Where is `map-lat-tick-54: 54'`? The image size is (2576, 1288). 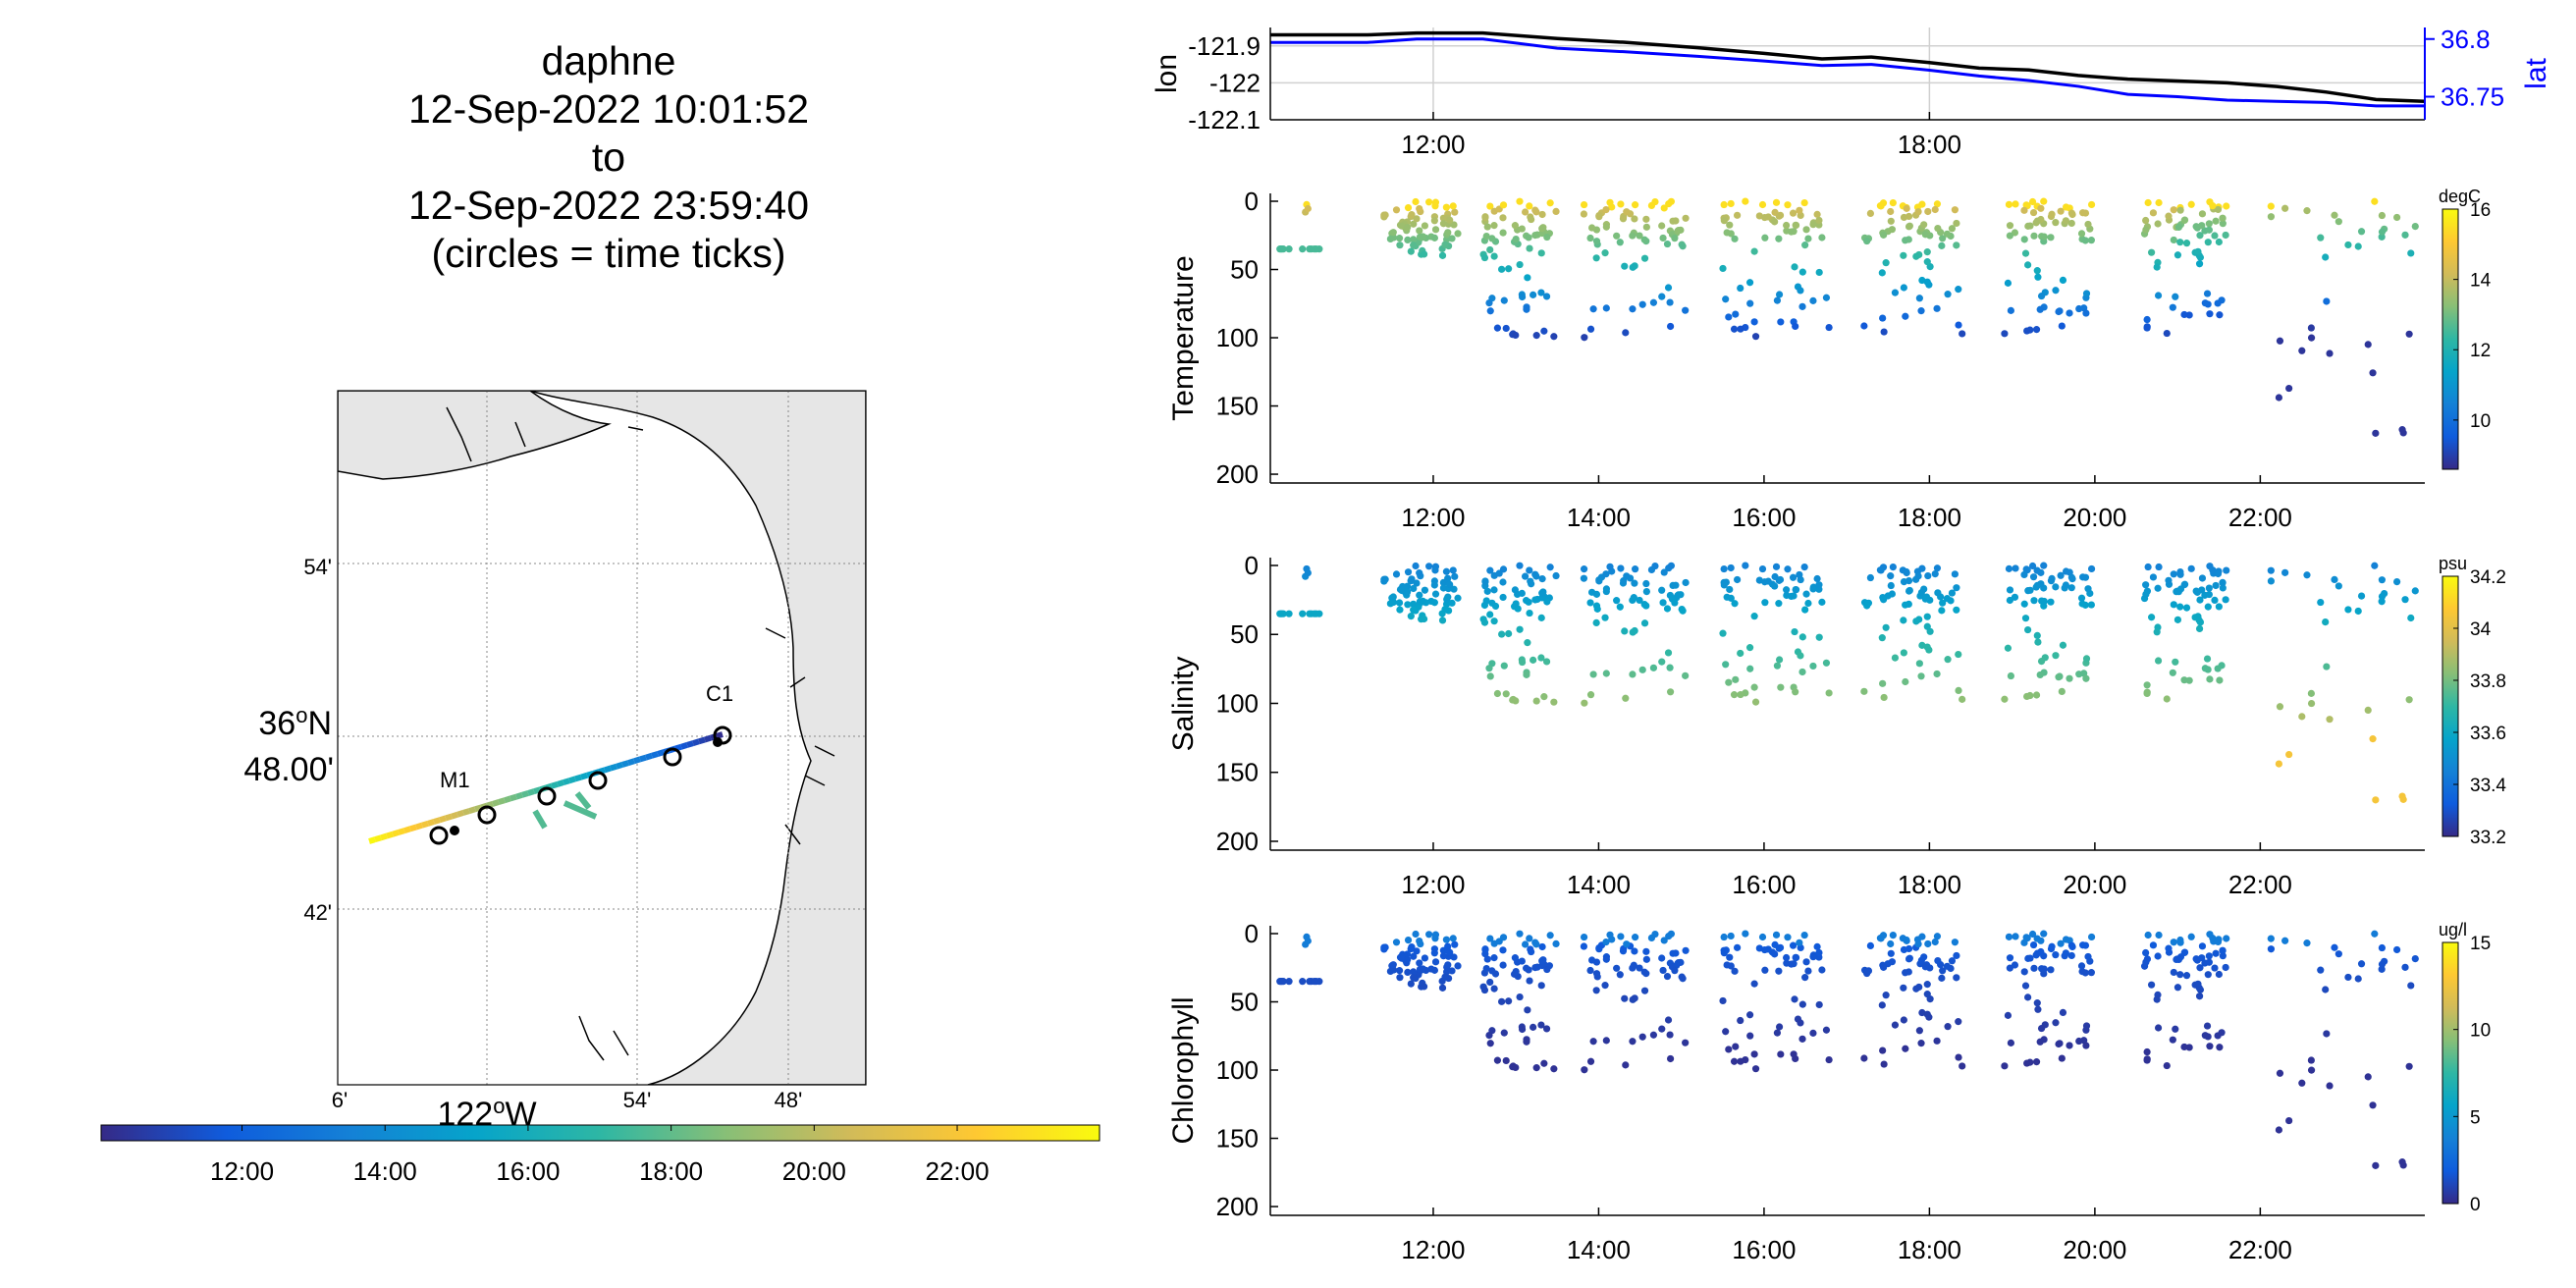 map-lat-tick-54: 54' is located at coordinates (317, 567).